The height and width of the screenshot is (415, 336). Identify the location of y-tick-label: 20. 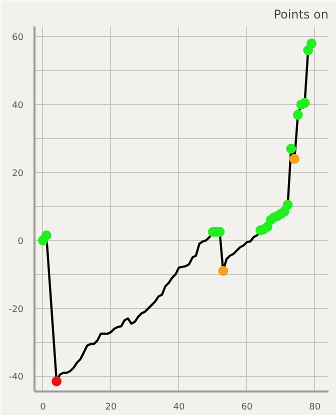
(18, 174).